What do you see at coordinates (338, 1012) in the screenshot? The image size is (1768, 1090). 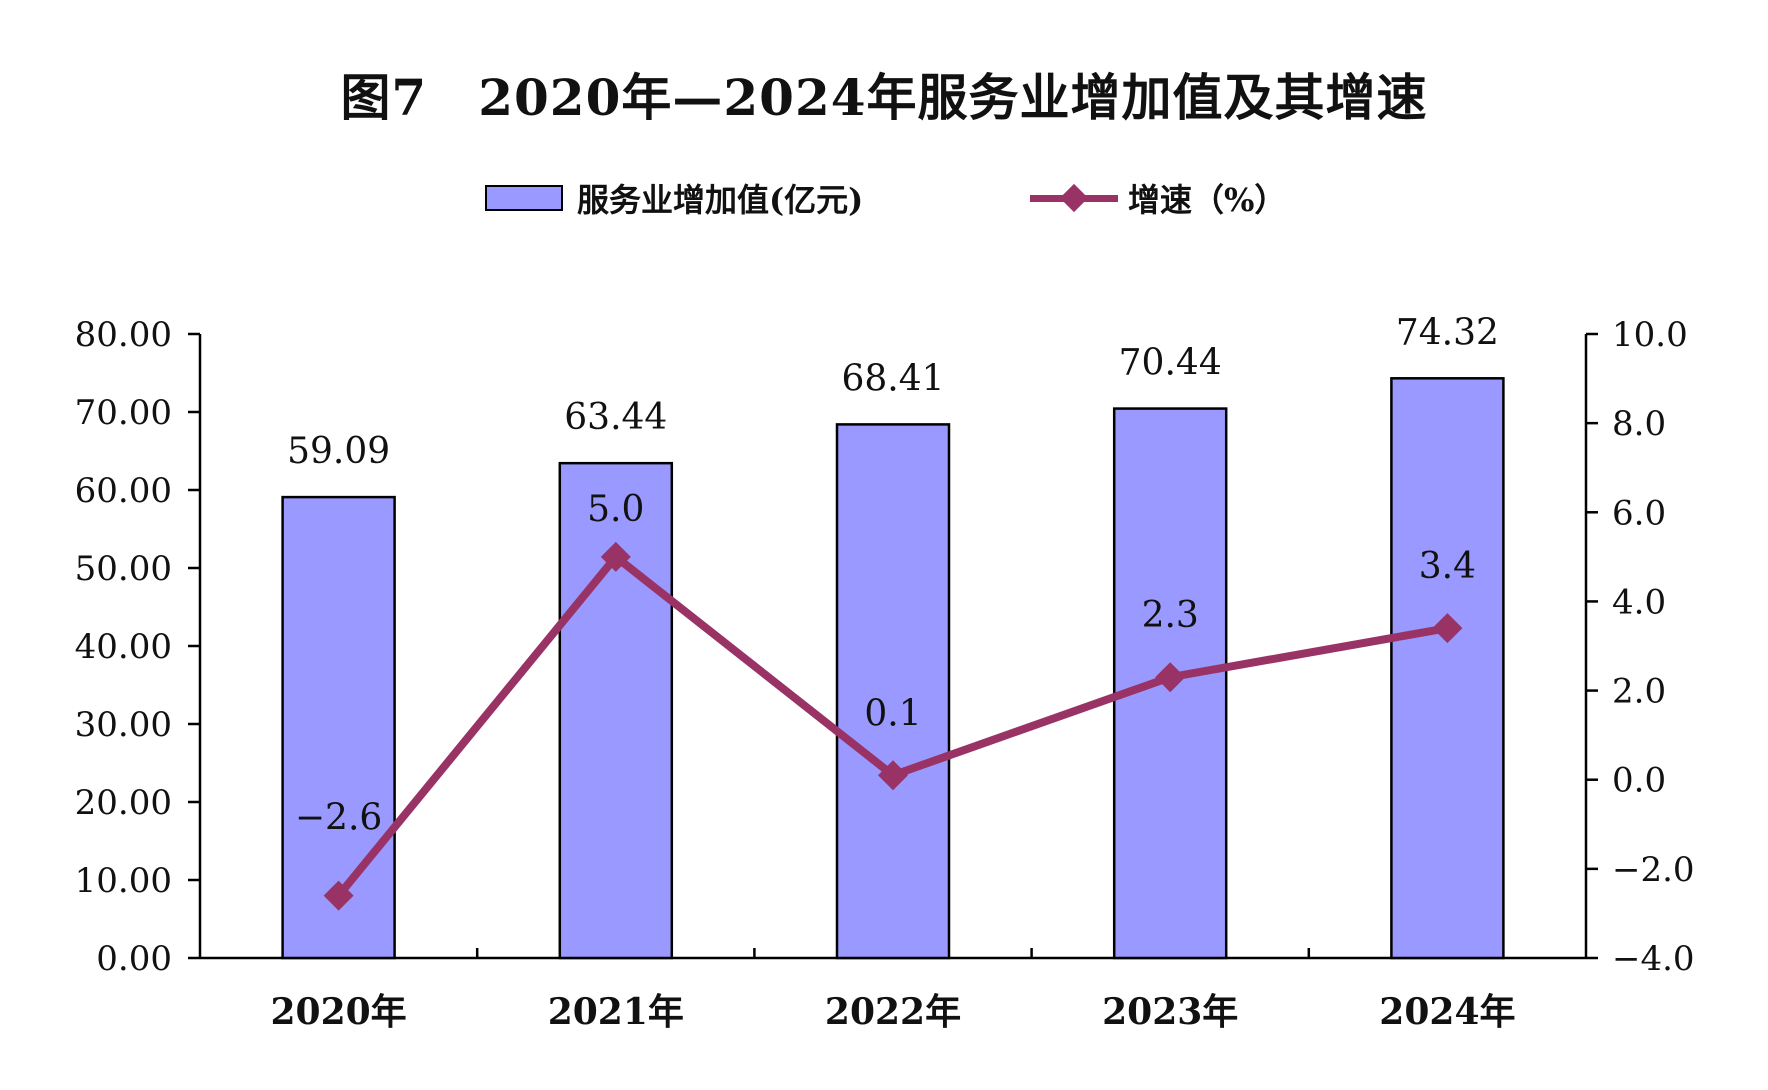 I see `x-tick-label: 2020年` at bounding box center [338, 1012].